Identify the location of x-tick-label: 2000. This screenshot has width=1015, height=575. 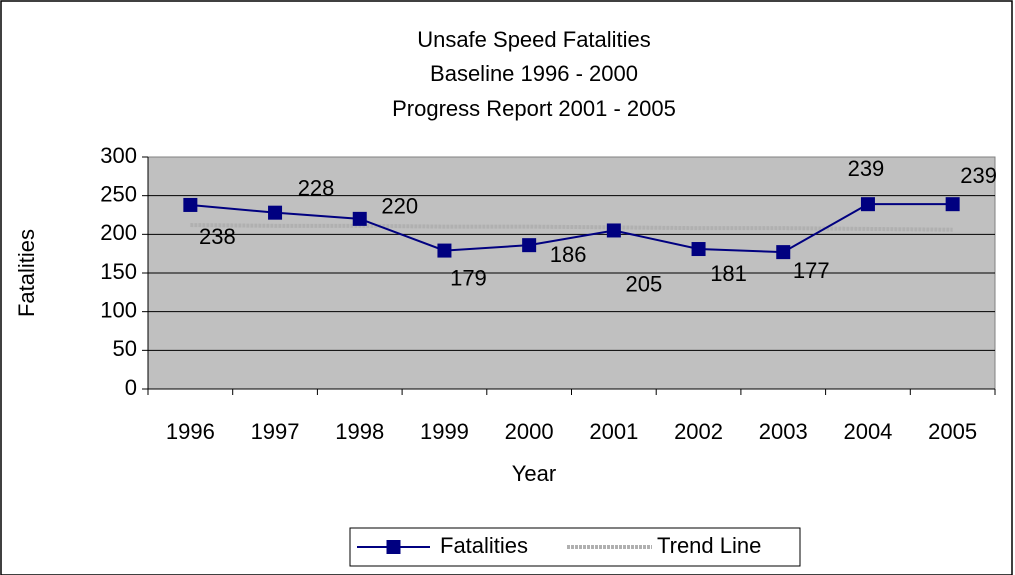
(529, 431).